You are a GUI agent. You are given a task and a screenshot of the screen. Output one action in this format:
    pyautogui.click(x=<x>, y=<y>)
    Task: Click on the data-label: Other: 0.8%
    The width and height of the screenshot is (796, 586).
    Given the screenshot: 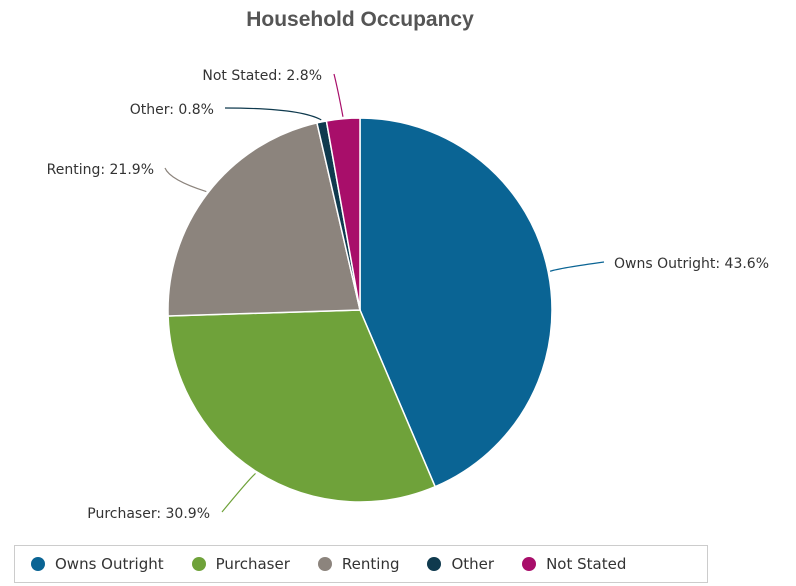 What is the action you would take?
    pyautogui.click(x=172, y=110)
    